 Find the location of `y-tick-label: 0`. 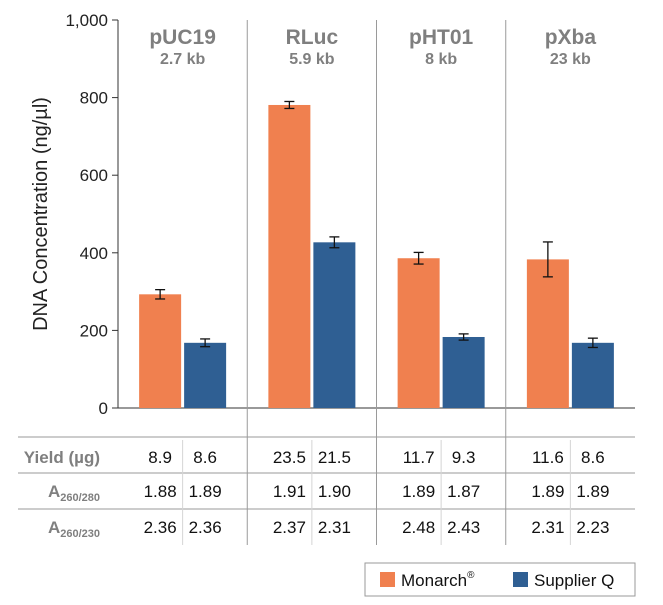

y-tick-label: 0 is located at coordinates (103, 408).